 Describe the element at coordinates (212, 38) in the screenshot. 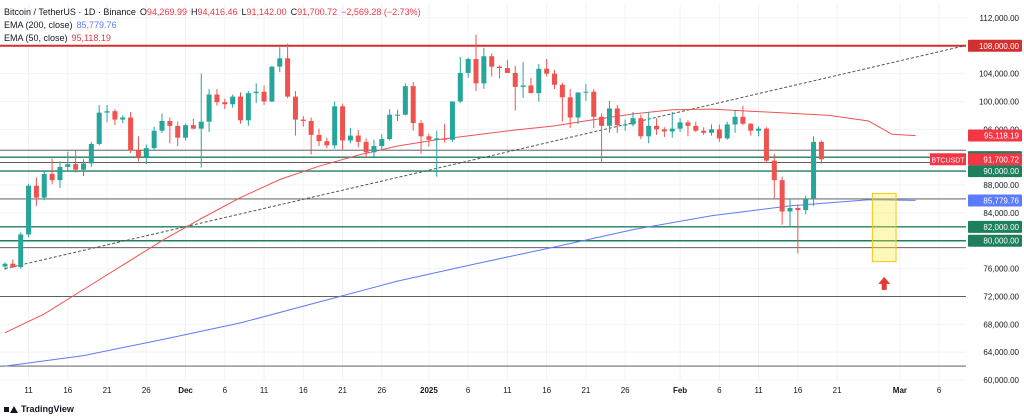

I see `legend-ema50-row: EMA (50, close) 95,118.19` at that location.